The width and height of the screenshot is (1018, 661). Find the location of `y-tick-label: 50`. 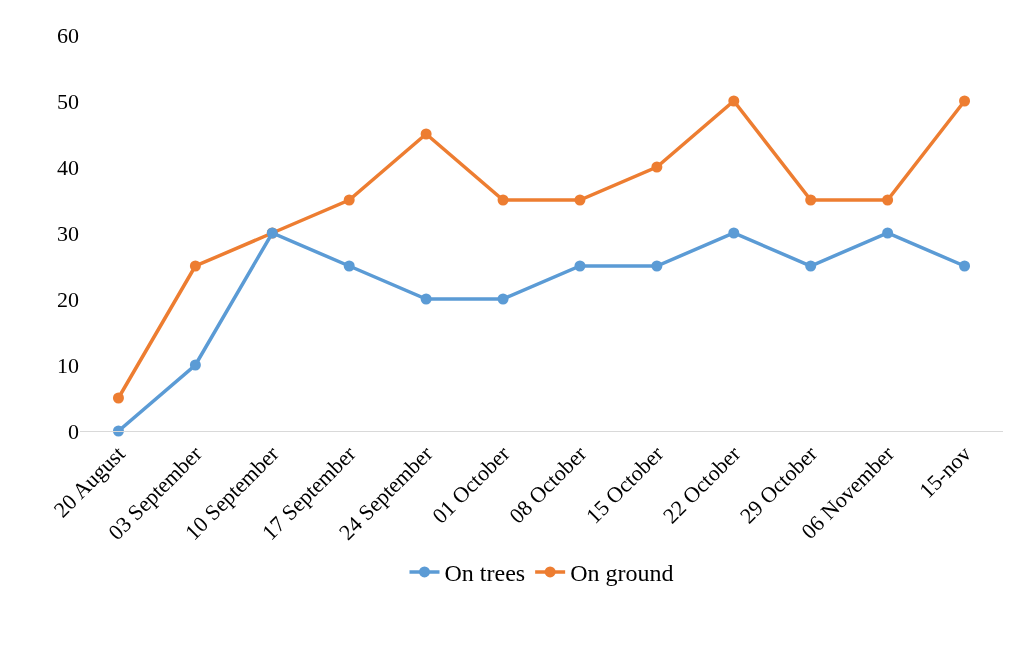

y-tick-label: 50 is located at coordinates (68, 101).